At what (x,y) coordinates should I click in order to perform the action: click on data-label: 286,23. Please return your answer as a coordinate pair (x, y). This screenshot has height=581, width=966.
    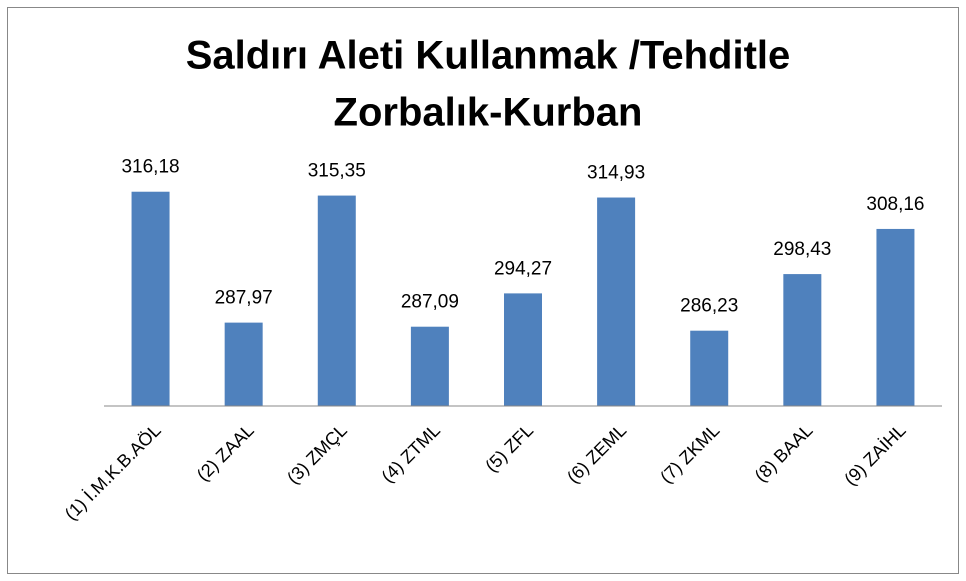
    Looking at the image, I should click on (709, 306).